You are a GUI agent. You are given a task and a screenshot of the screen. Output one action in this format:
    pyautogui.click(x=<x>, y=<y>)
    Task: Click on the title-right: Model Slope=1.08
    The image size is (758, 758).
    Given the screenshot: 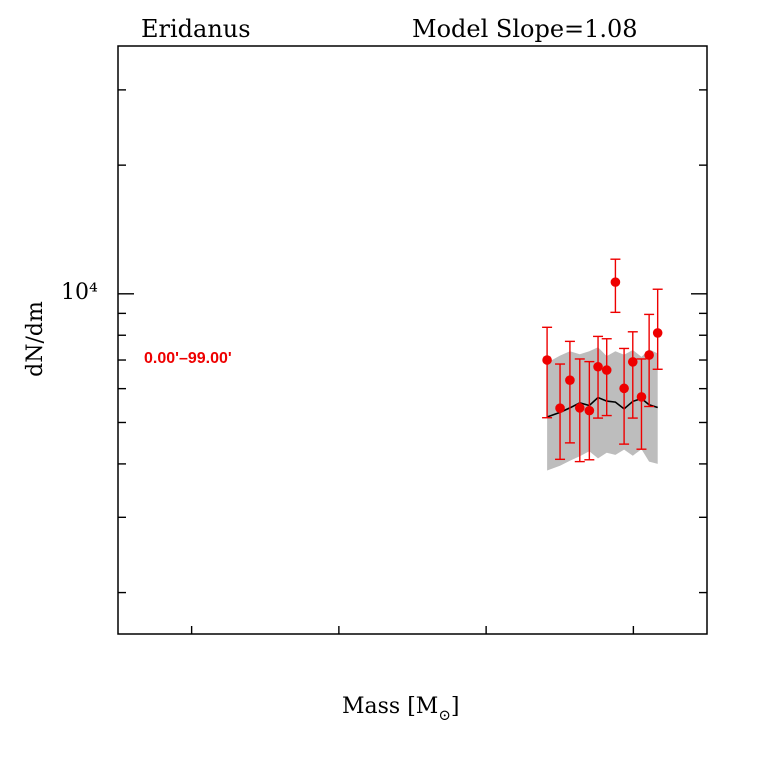 What is the action you would take?
    pyautogui.click(x=525, y=29)
    